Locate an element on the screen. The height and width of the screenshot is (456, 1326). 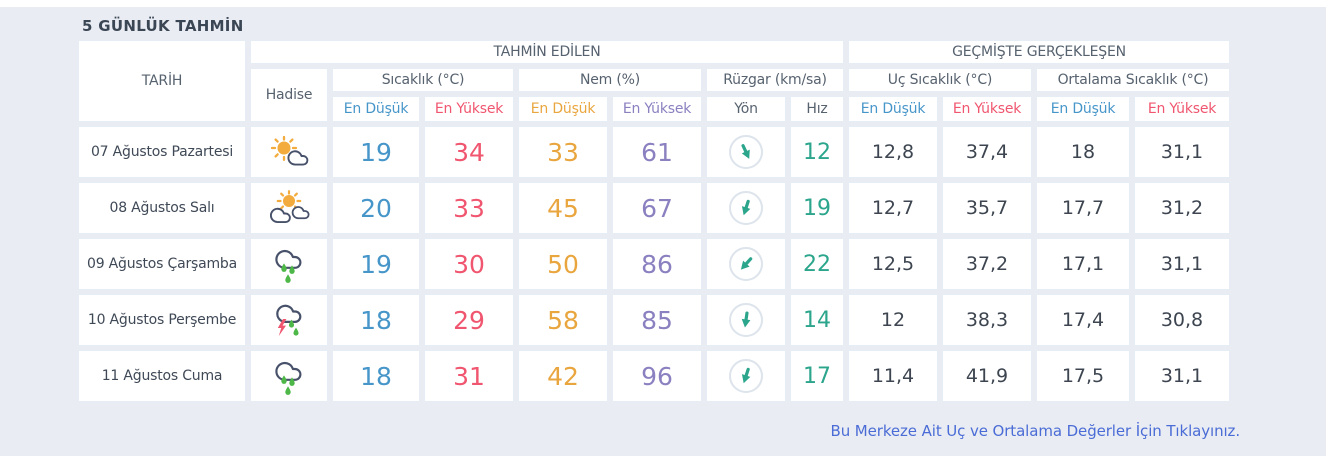
date-cell: 07 Ağustos Pazartesi is located at coordinates (162, 152).